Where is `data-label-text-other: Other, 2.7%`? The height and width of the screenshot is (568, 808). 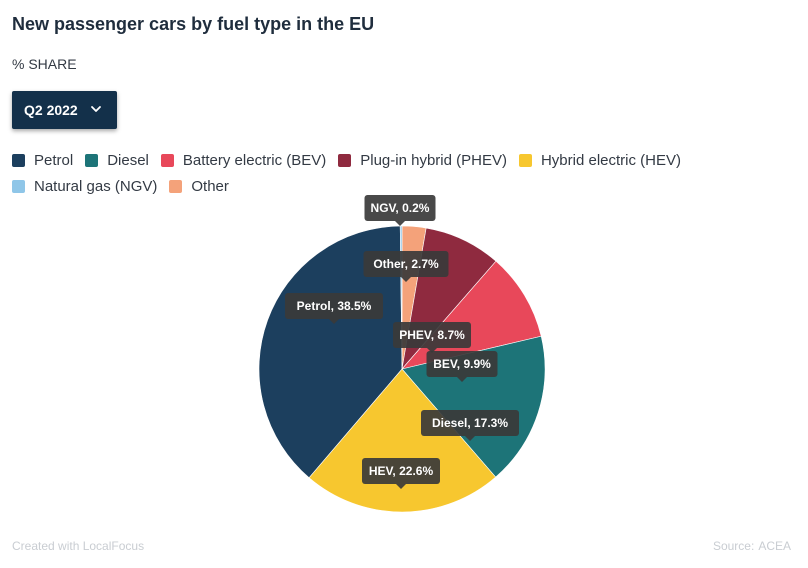 data-label-text-other: Other, 2.7% is located at coordinates (406, 264).